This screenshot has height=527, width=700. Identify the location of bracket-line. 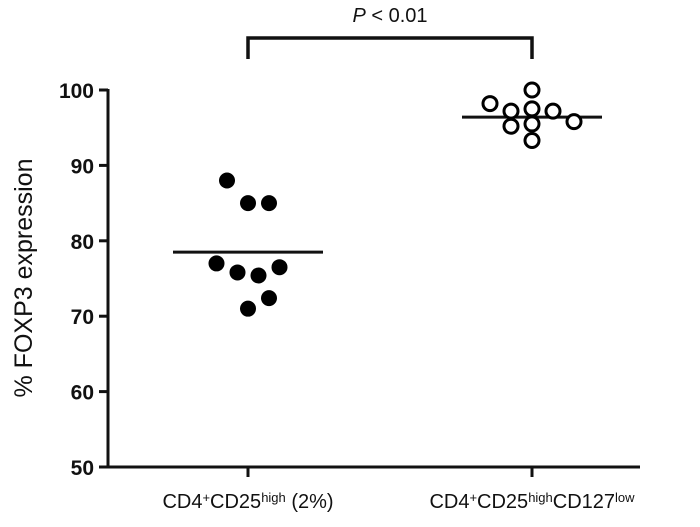
(390, 47).